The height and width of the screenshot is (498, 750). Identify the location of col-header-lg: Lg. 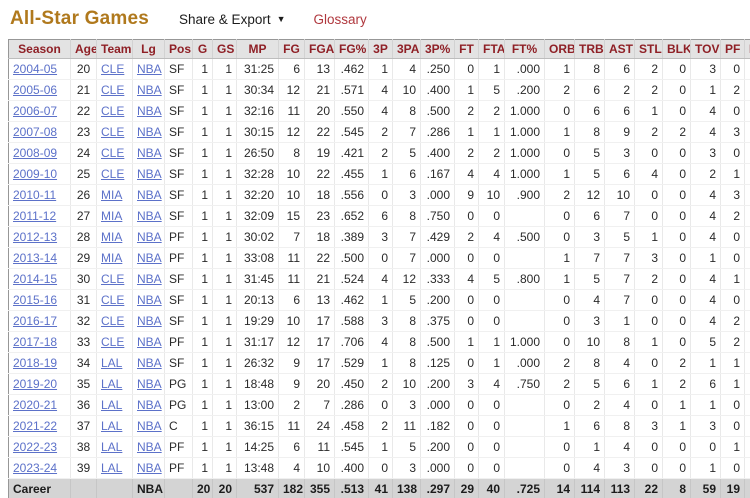
(148, 49).